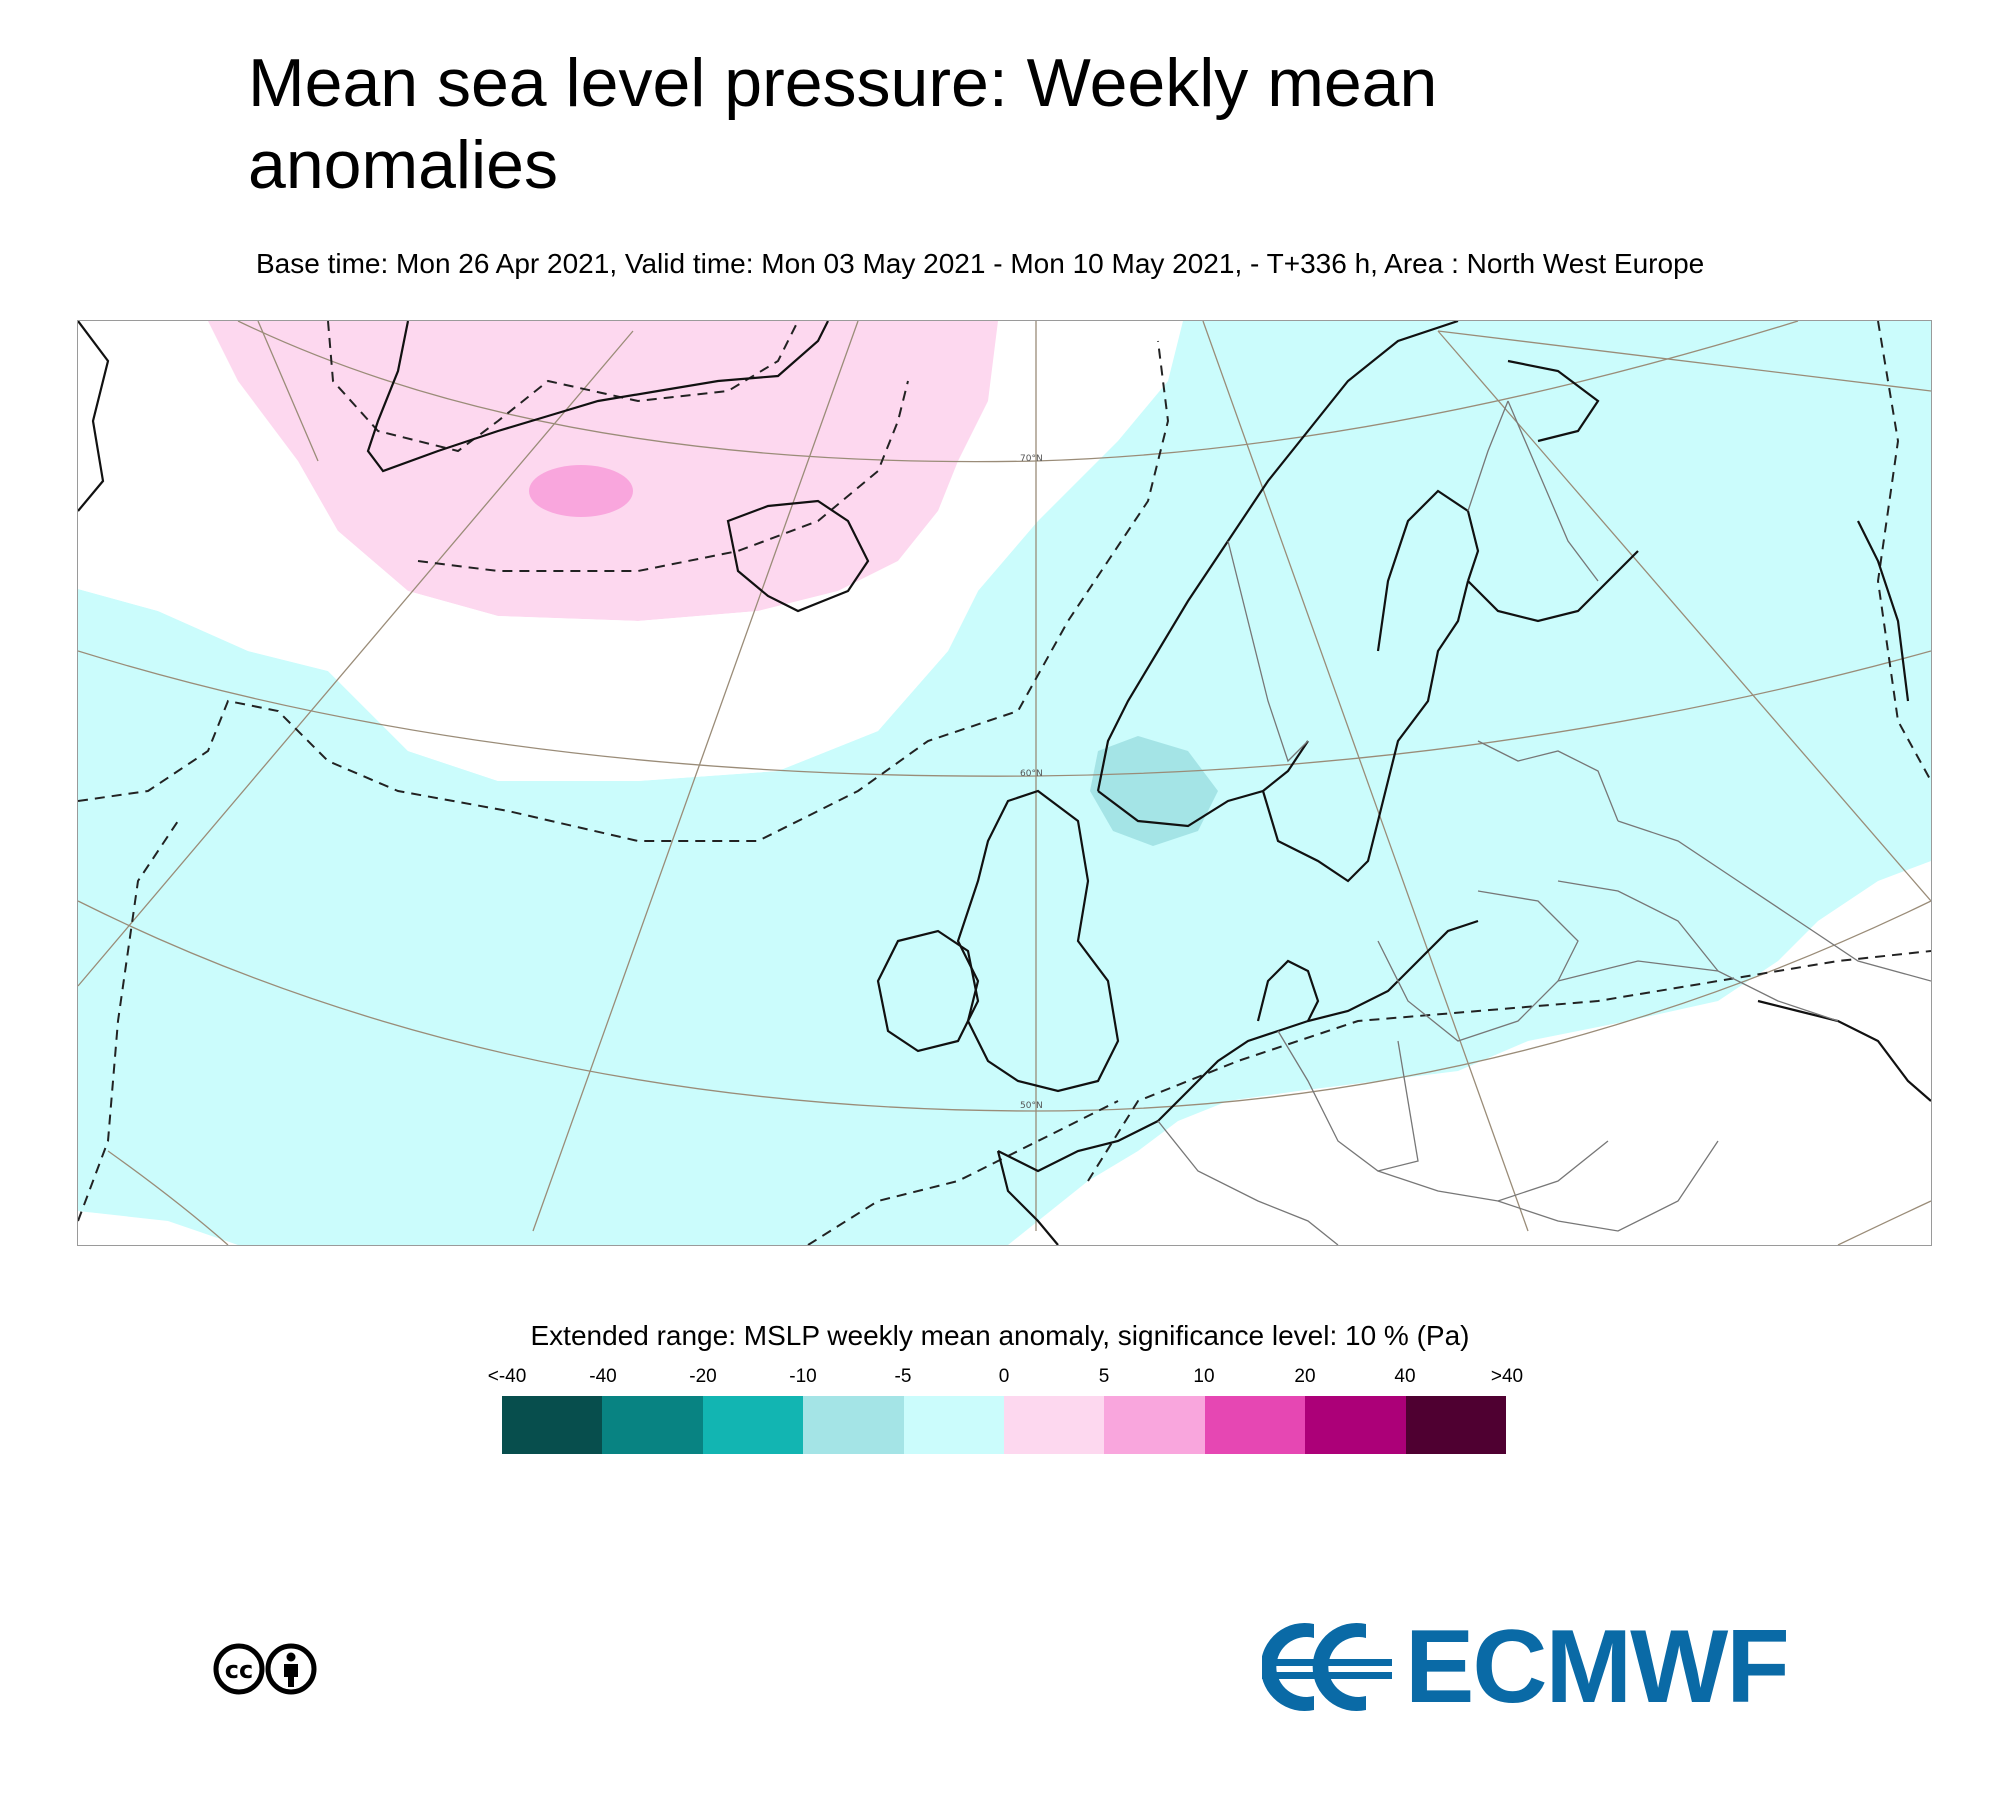 The image size is (2000, 1800). What do you see at coordinates (1031, 774) in the screenshot?
I see `label-60n: 60°N` at bounding box center [1031, 774].